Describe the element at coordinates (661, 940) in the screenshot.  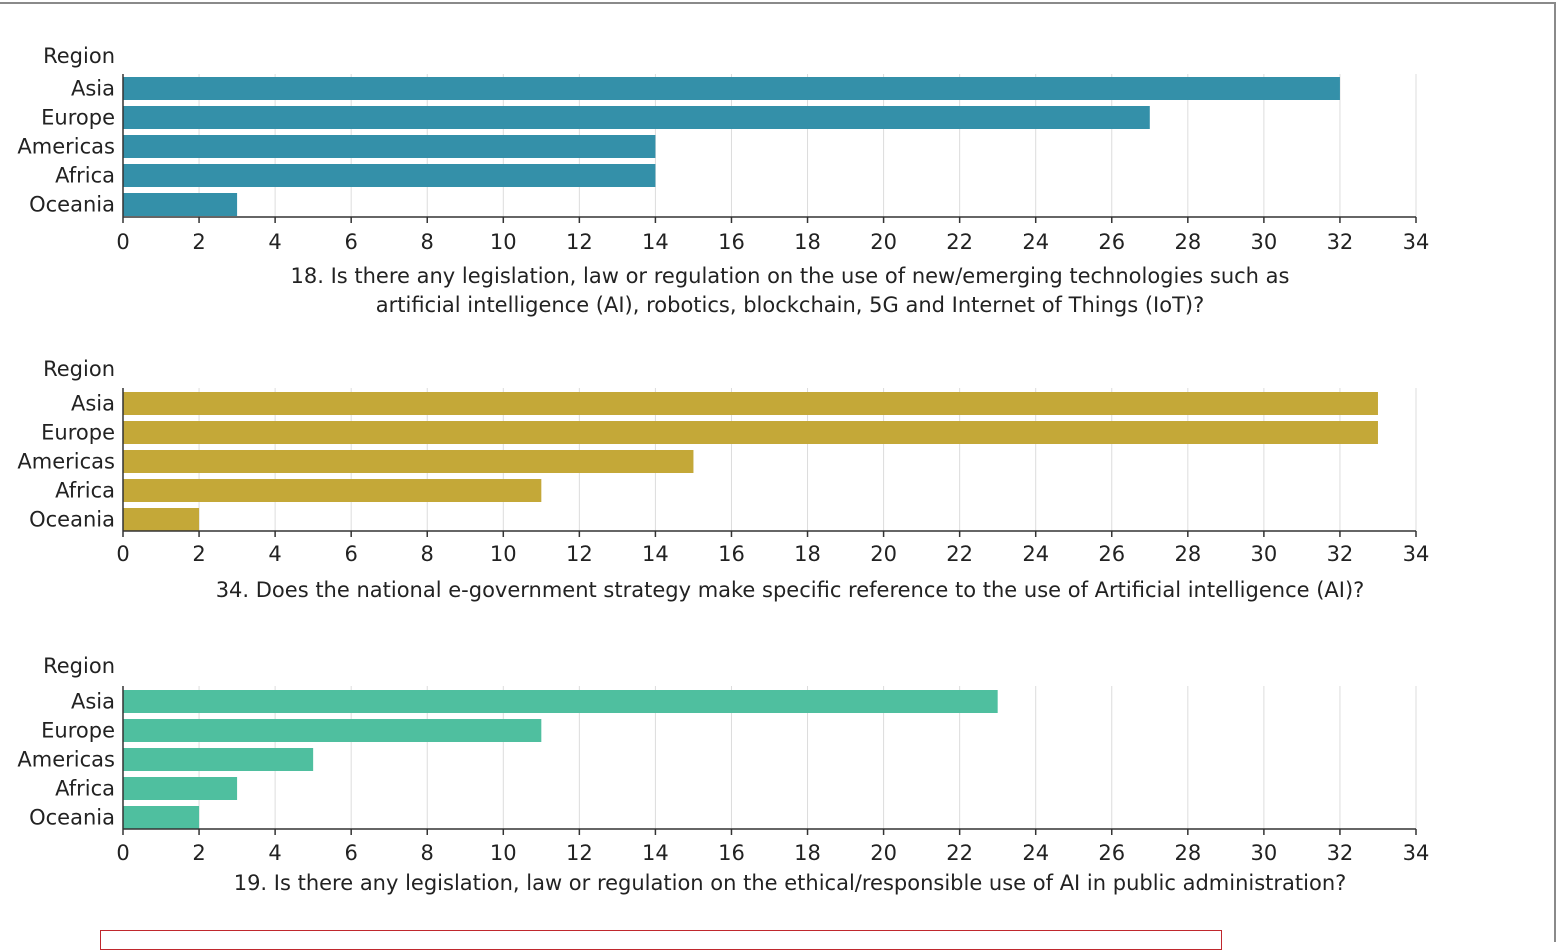
I see `highlight-box` at that location.